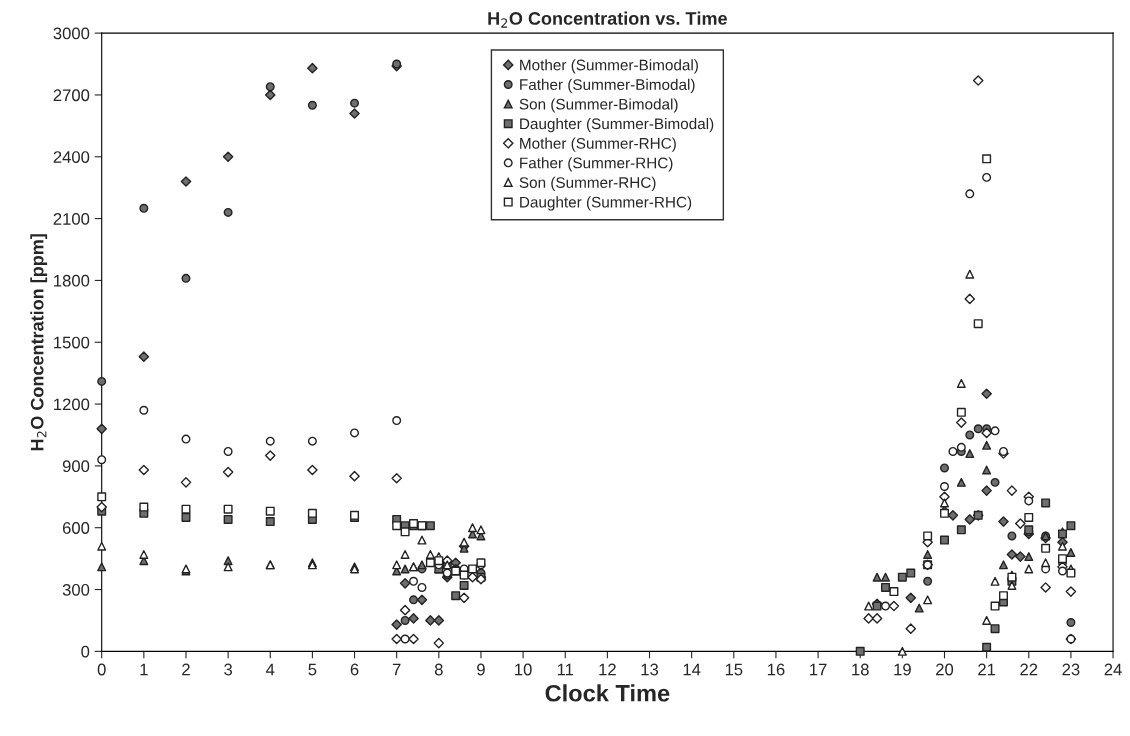 Image resolution: width=1130 pixels, height=736 pixels. What do you see at coordinates (228, 669) in the screenshot?
I see `x-tick-label: 3` at bounding box center [228, 669].